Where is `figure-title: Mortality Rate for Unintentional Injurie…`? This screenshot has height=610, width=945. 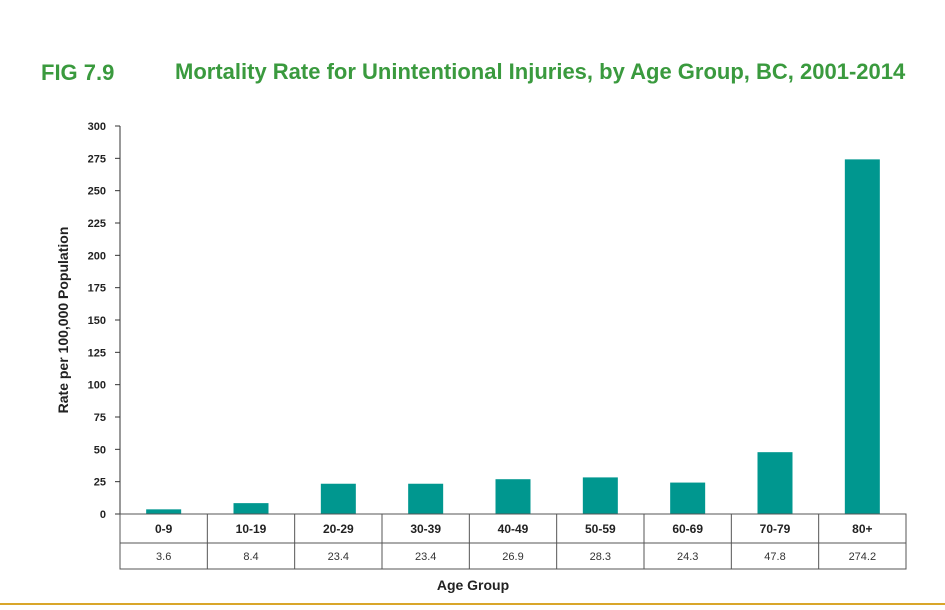
figure-title: Mortality Rate for Unintentional Injurie… is located at coordinates (540, 71).